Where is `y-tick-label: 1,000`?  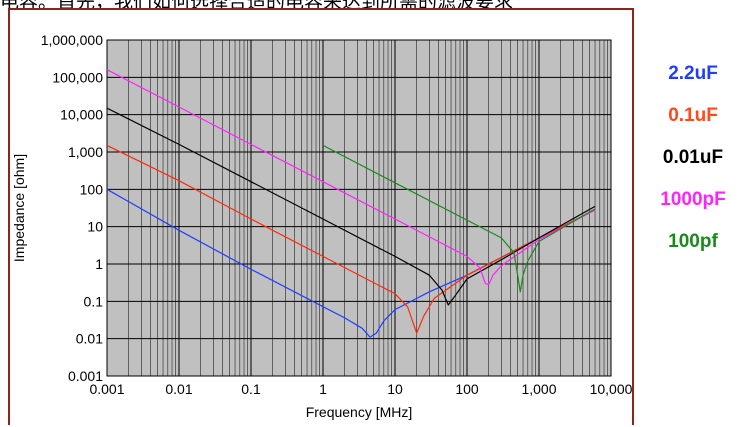
y-tick-label: 1,000 is located at coordinates (85, 152).